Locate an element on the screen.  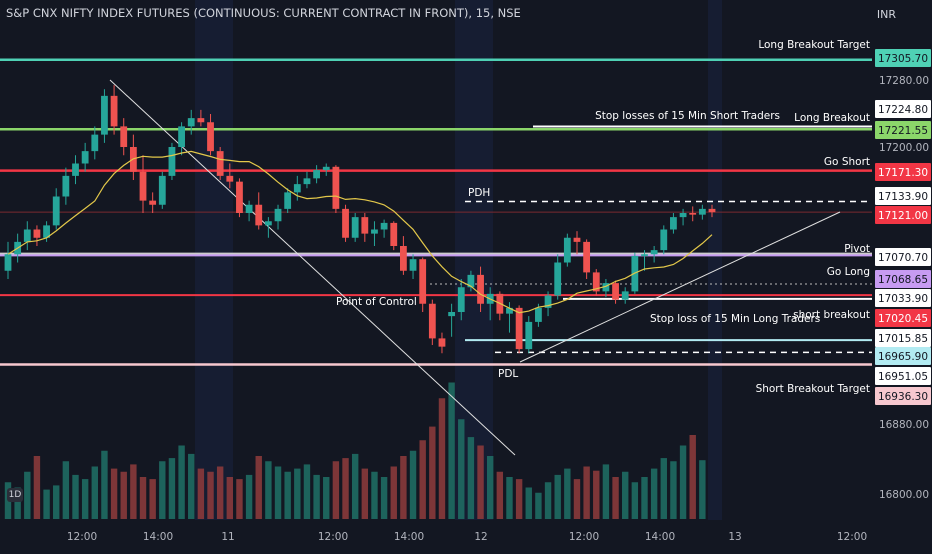
annotation-label: Go Long is located at coordinates (848, 272).